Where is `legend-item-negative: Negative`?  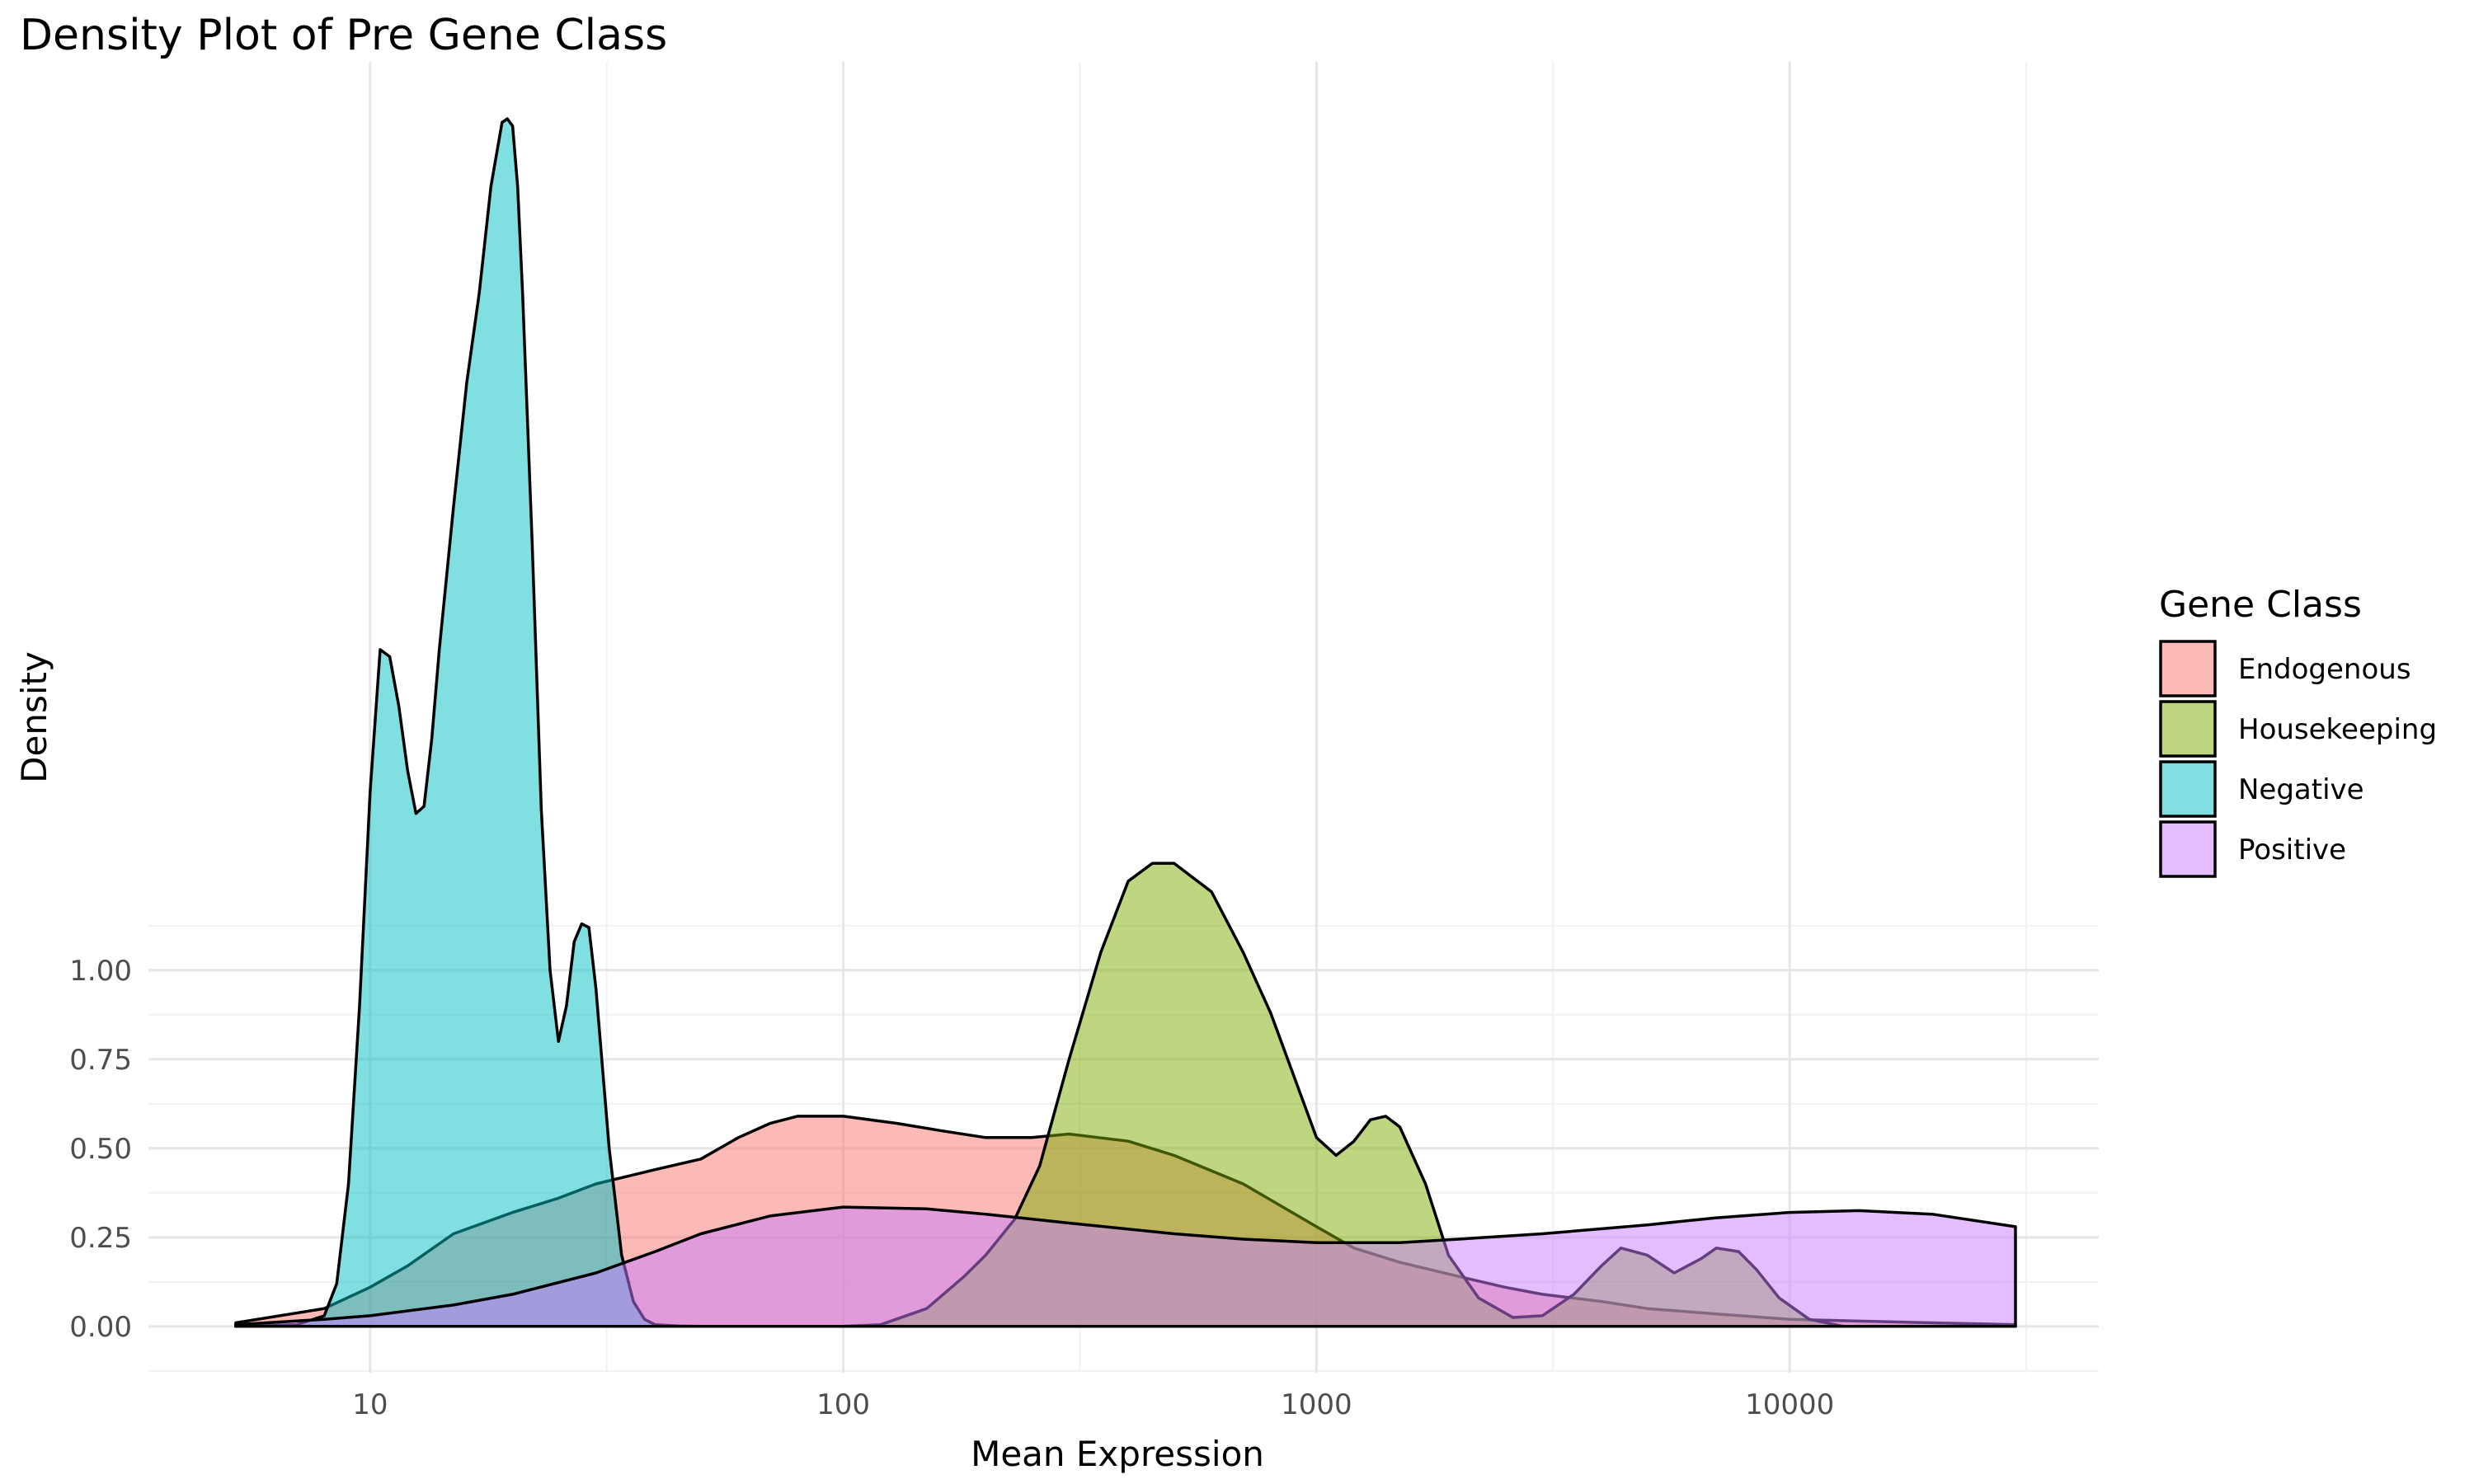 legend-item-negative: Negative is located at coordinates (2261, 789).